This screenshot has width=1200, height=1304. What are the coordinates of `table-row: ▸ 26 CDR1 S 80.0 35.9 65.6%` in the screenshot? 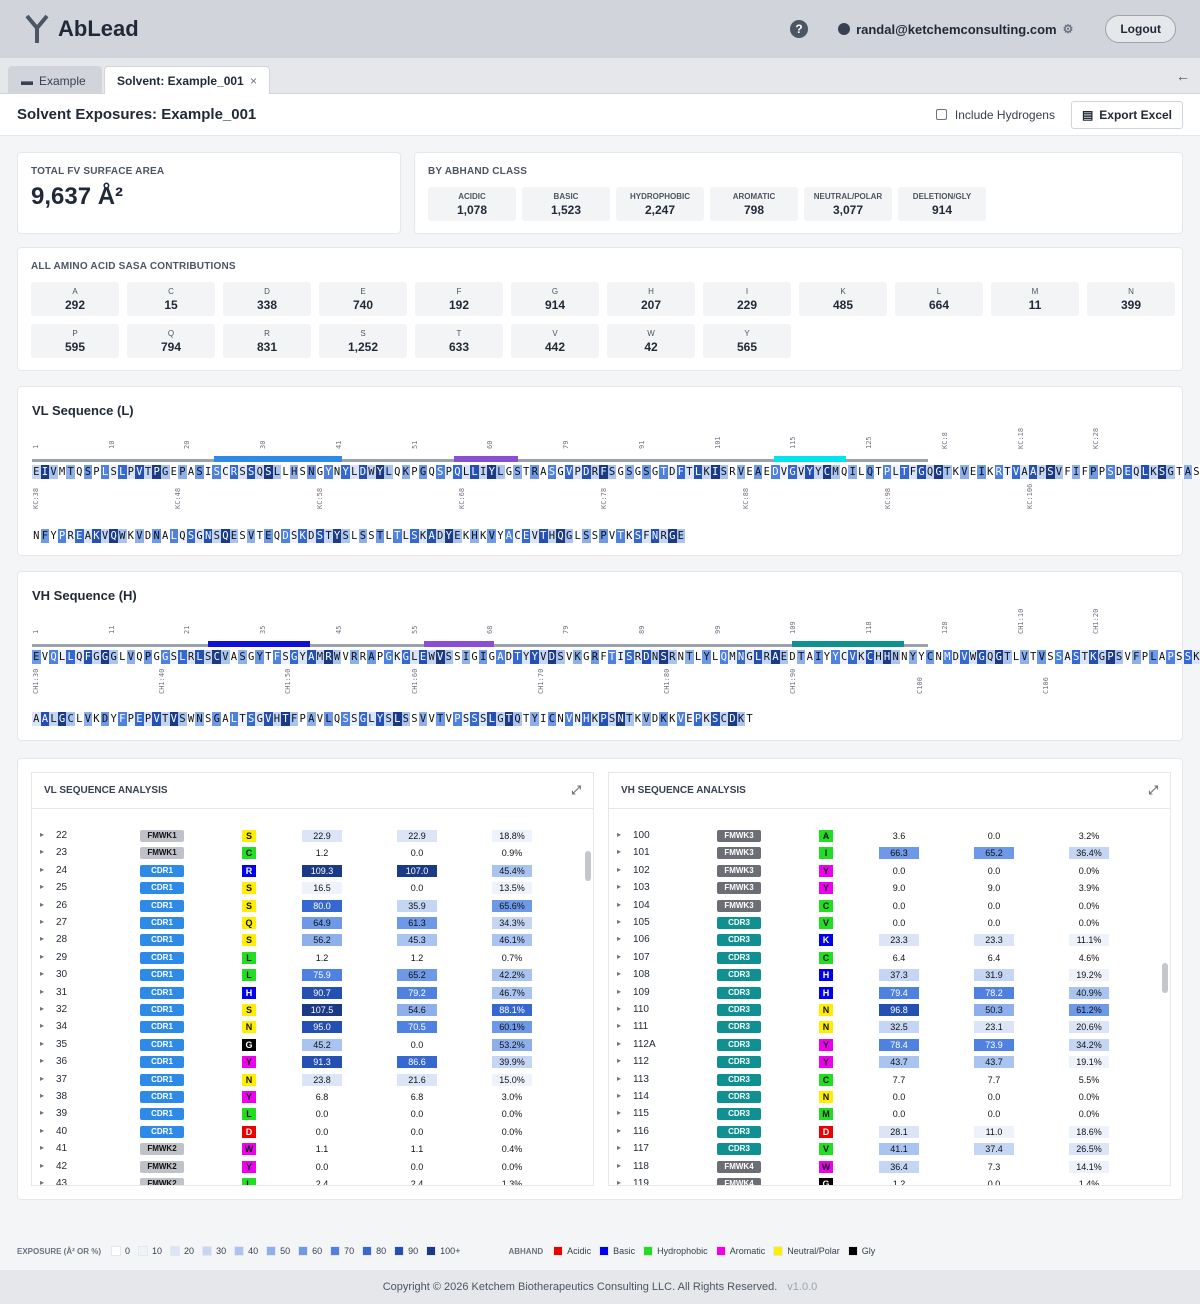 It's located at (312, 906).